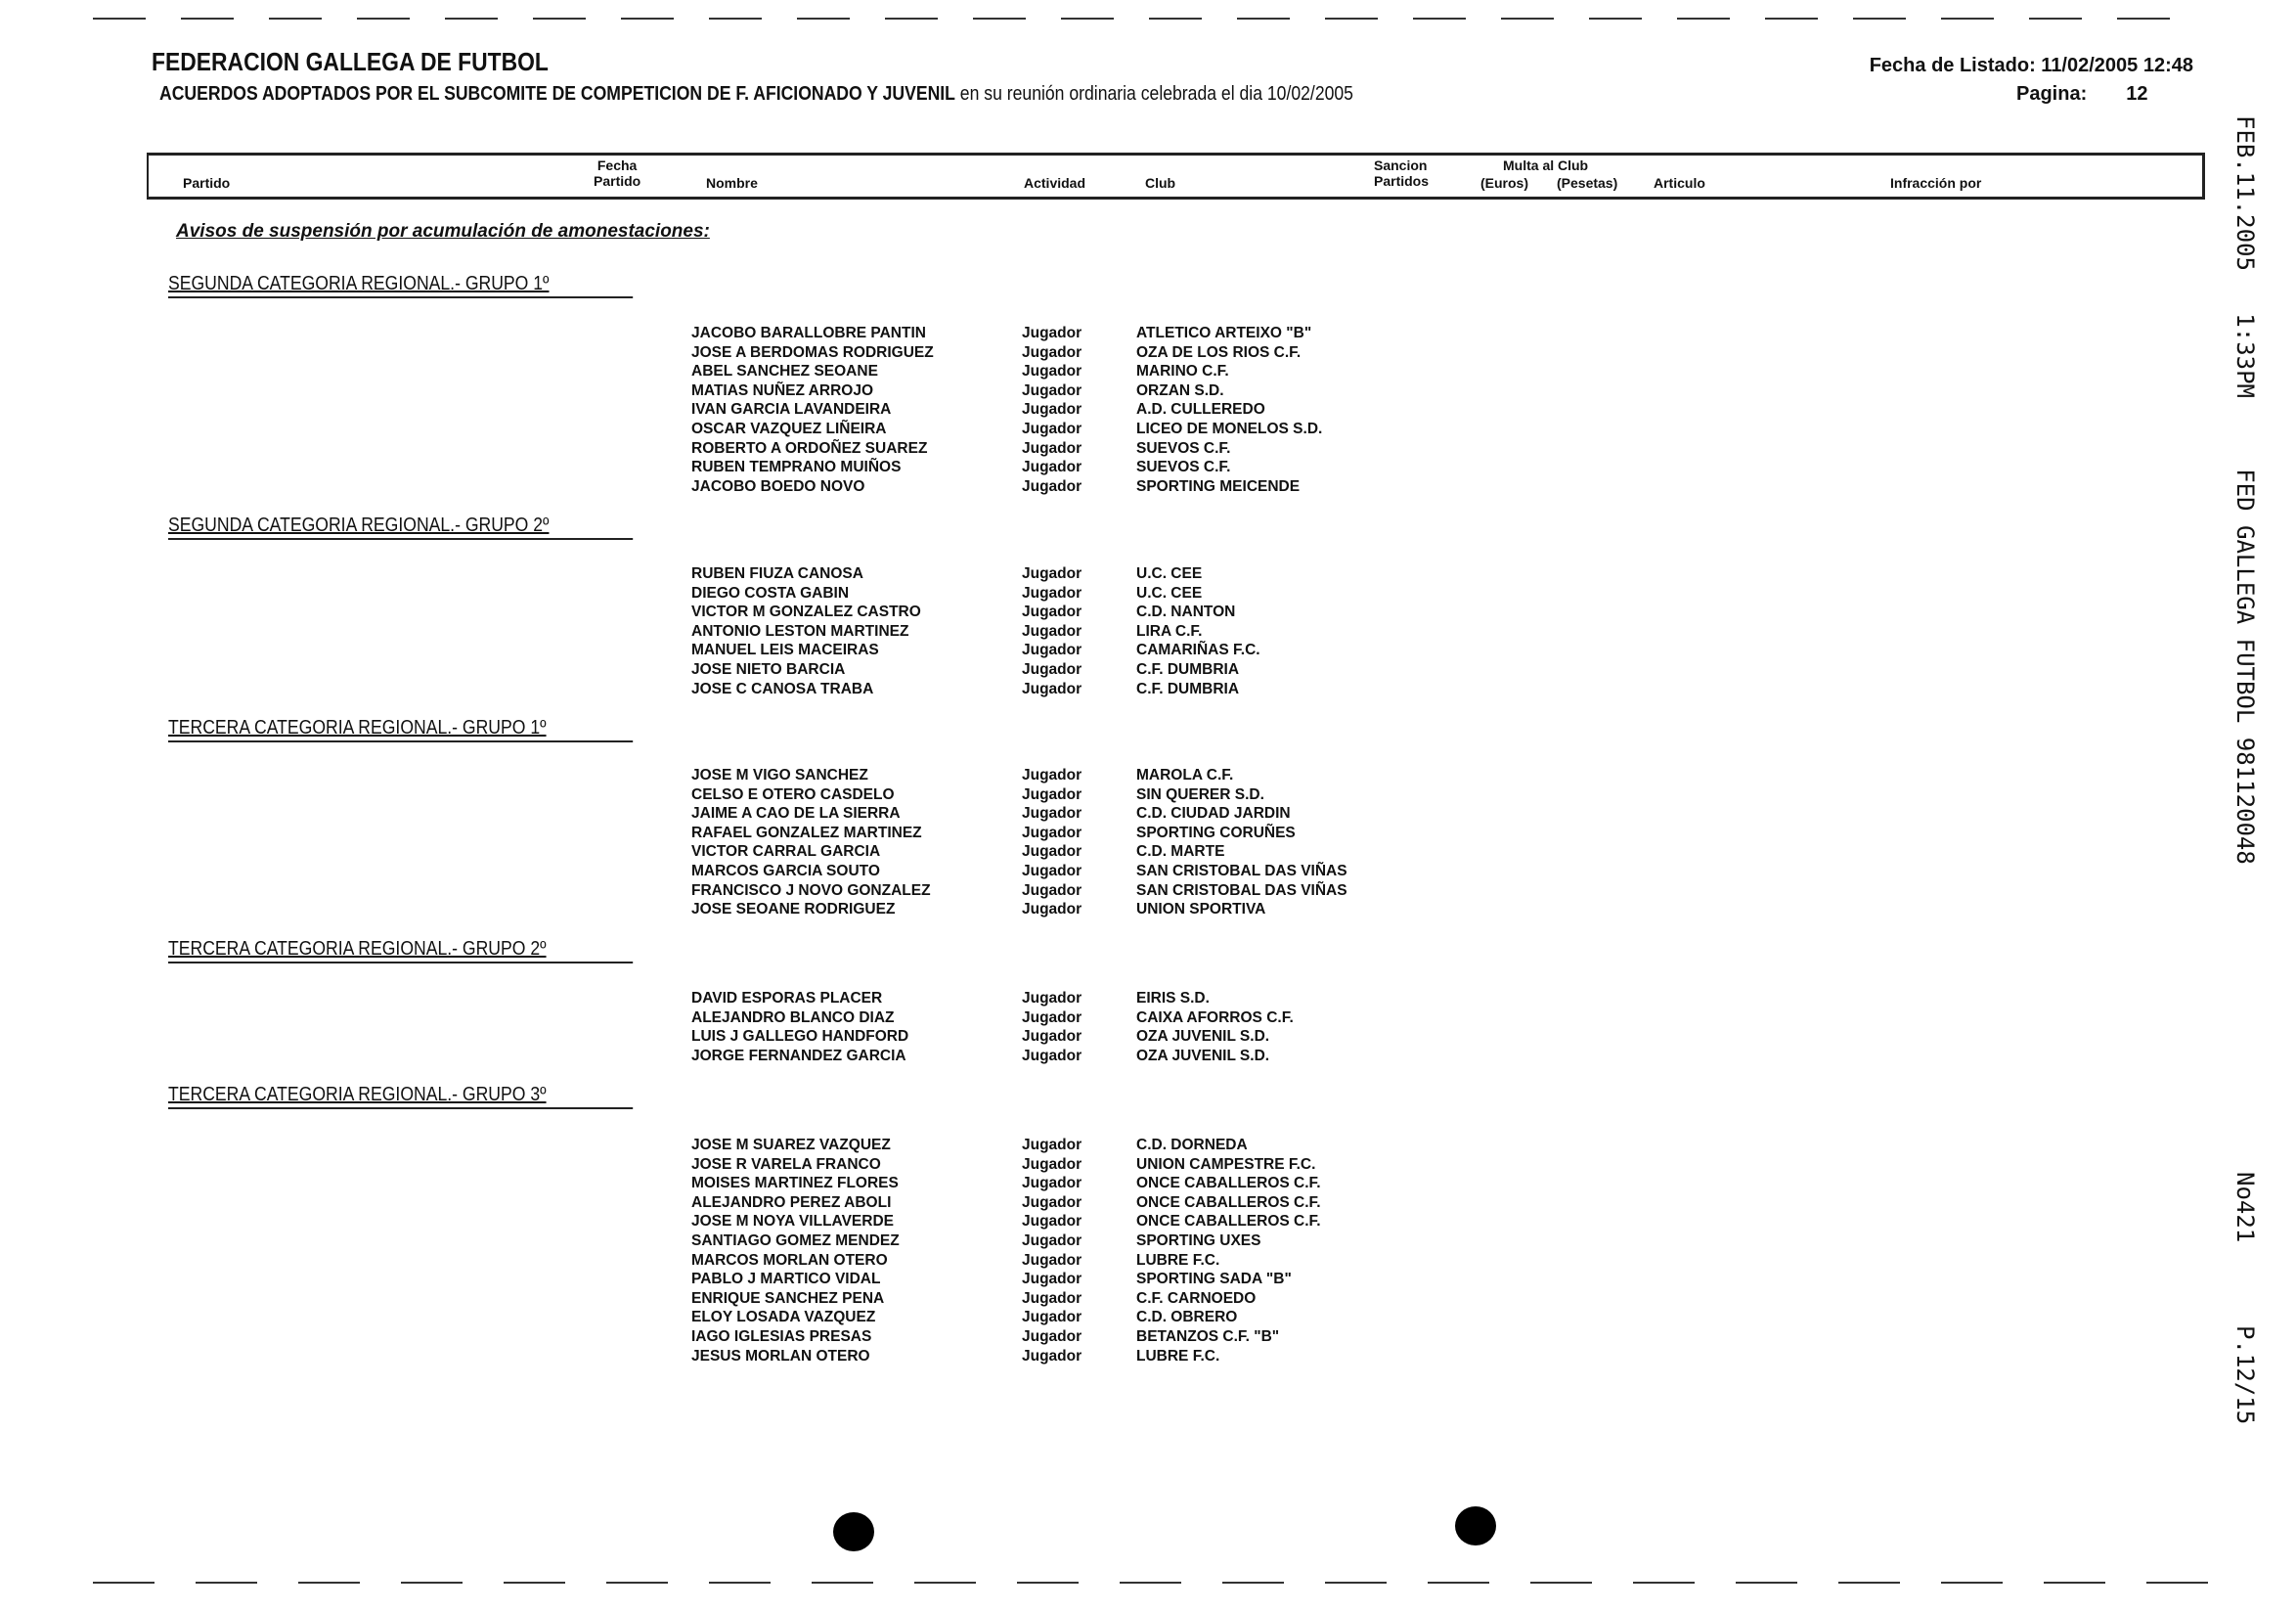 The width and height of the screenshot is (2296, 1612). I want to click on fax-number: No421, so click(2245, 1208).